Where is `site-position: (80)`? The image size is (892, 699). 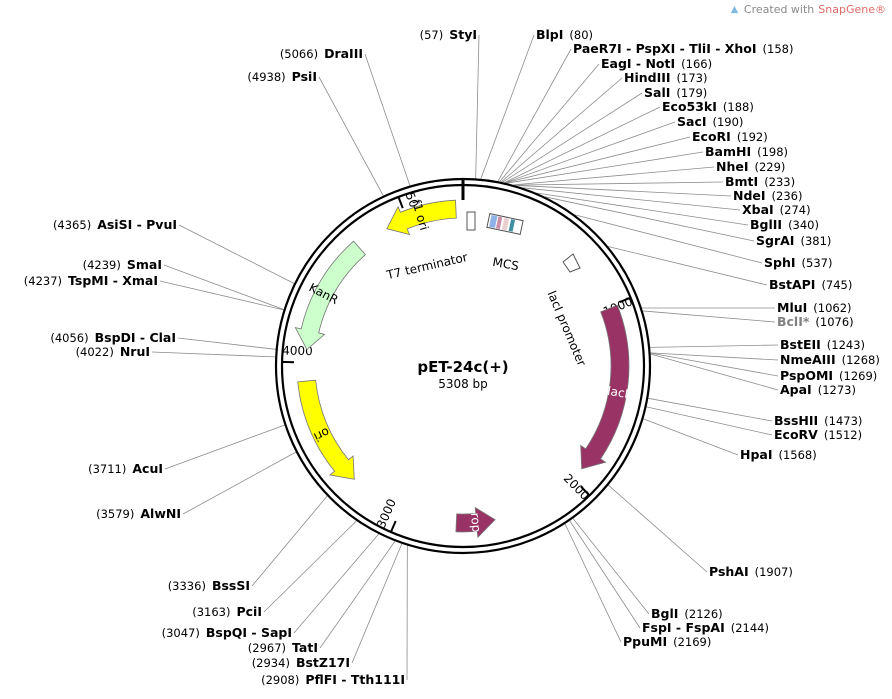 site-position: (80) is located at coordinates (581, 35).